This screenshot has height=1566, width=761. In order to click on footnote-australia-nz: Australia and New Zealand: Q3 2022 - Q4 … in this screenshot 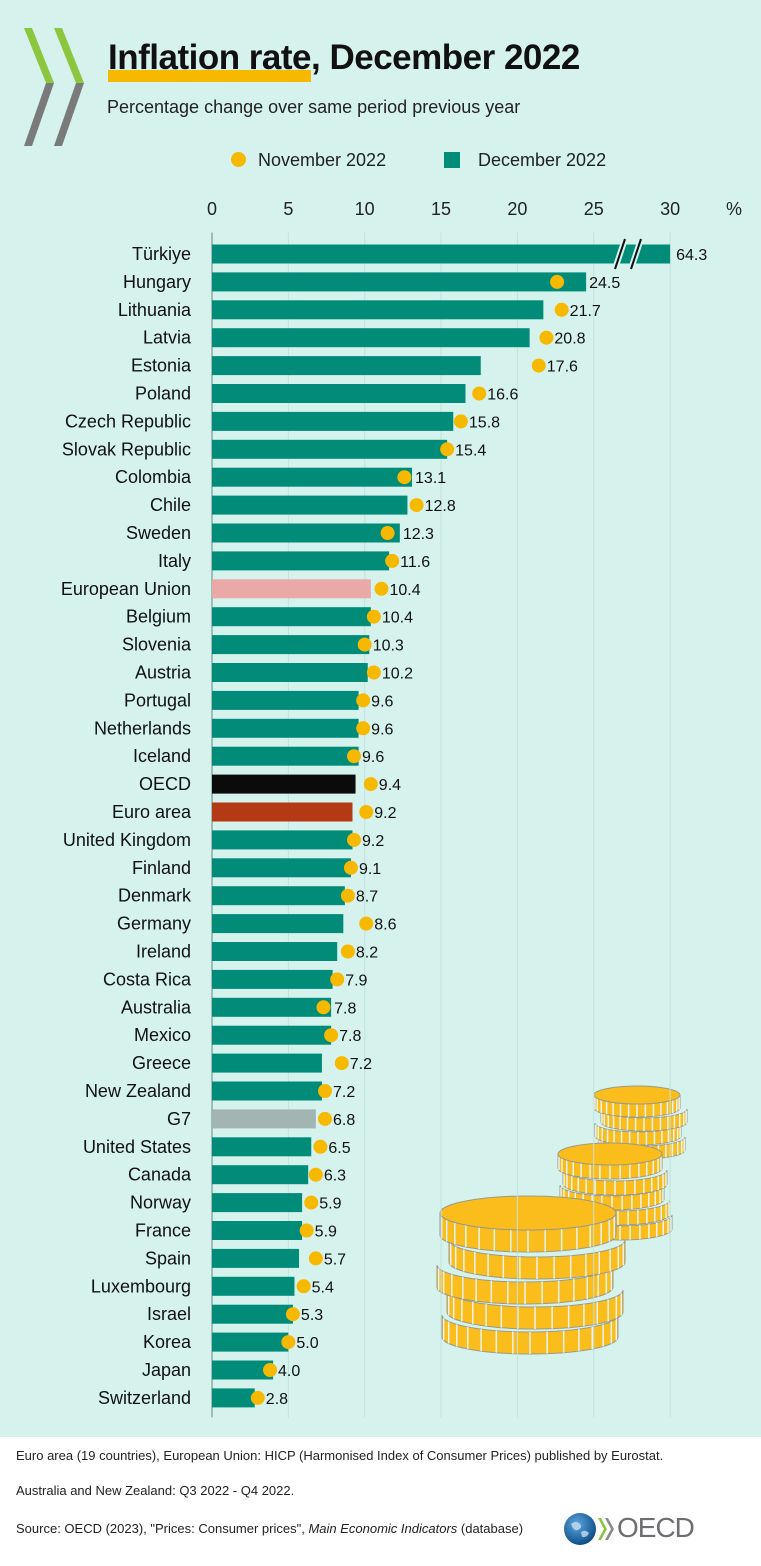, I will do `click(155, 1490)`.